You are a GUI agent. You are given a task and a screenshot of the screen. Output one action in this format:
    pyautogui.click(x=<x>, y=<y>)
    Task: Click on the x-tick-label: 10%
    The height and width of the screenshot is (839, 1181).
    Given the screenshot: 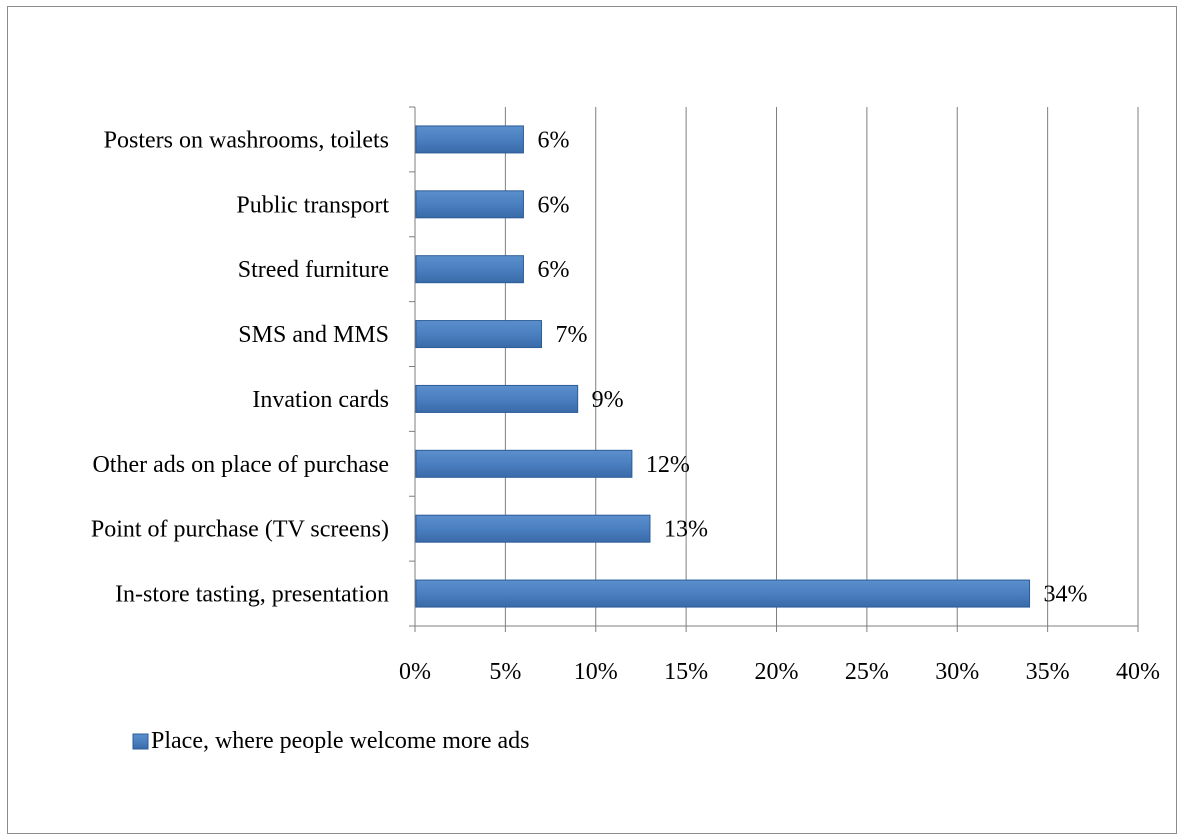 What is the action you would take?
    pyautogui.click(x=596, y=672)
    